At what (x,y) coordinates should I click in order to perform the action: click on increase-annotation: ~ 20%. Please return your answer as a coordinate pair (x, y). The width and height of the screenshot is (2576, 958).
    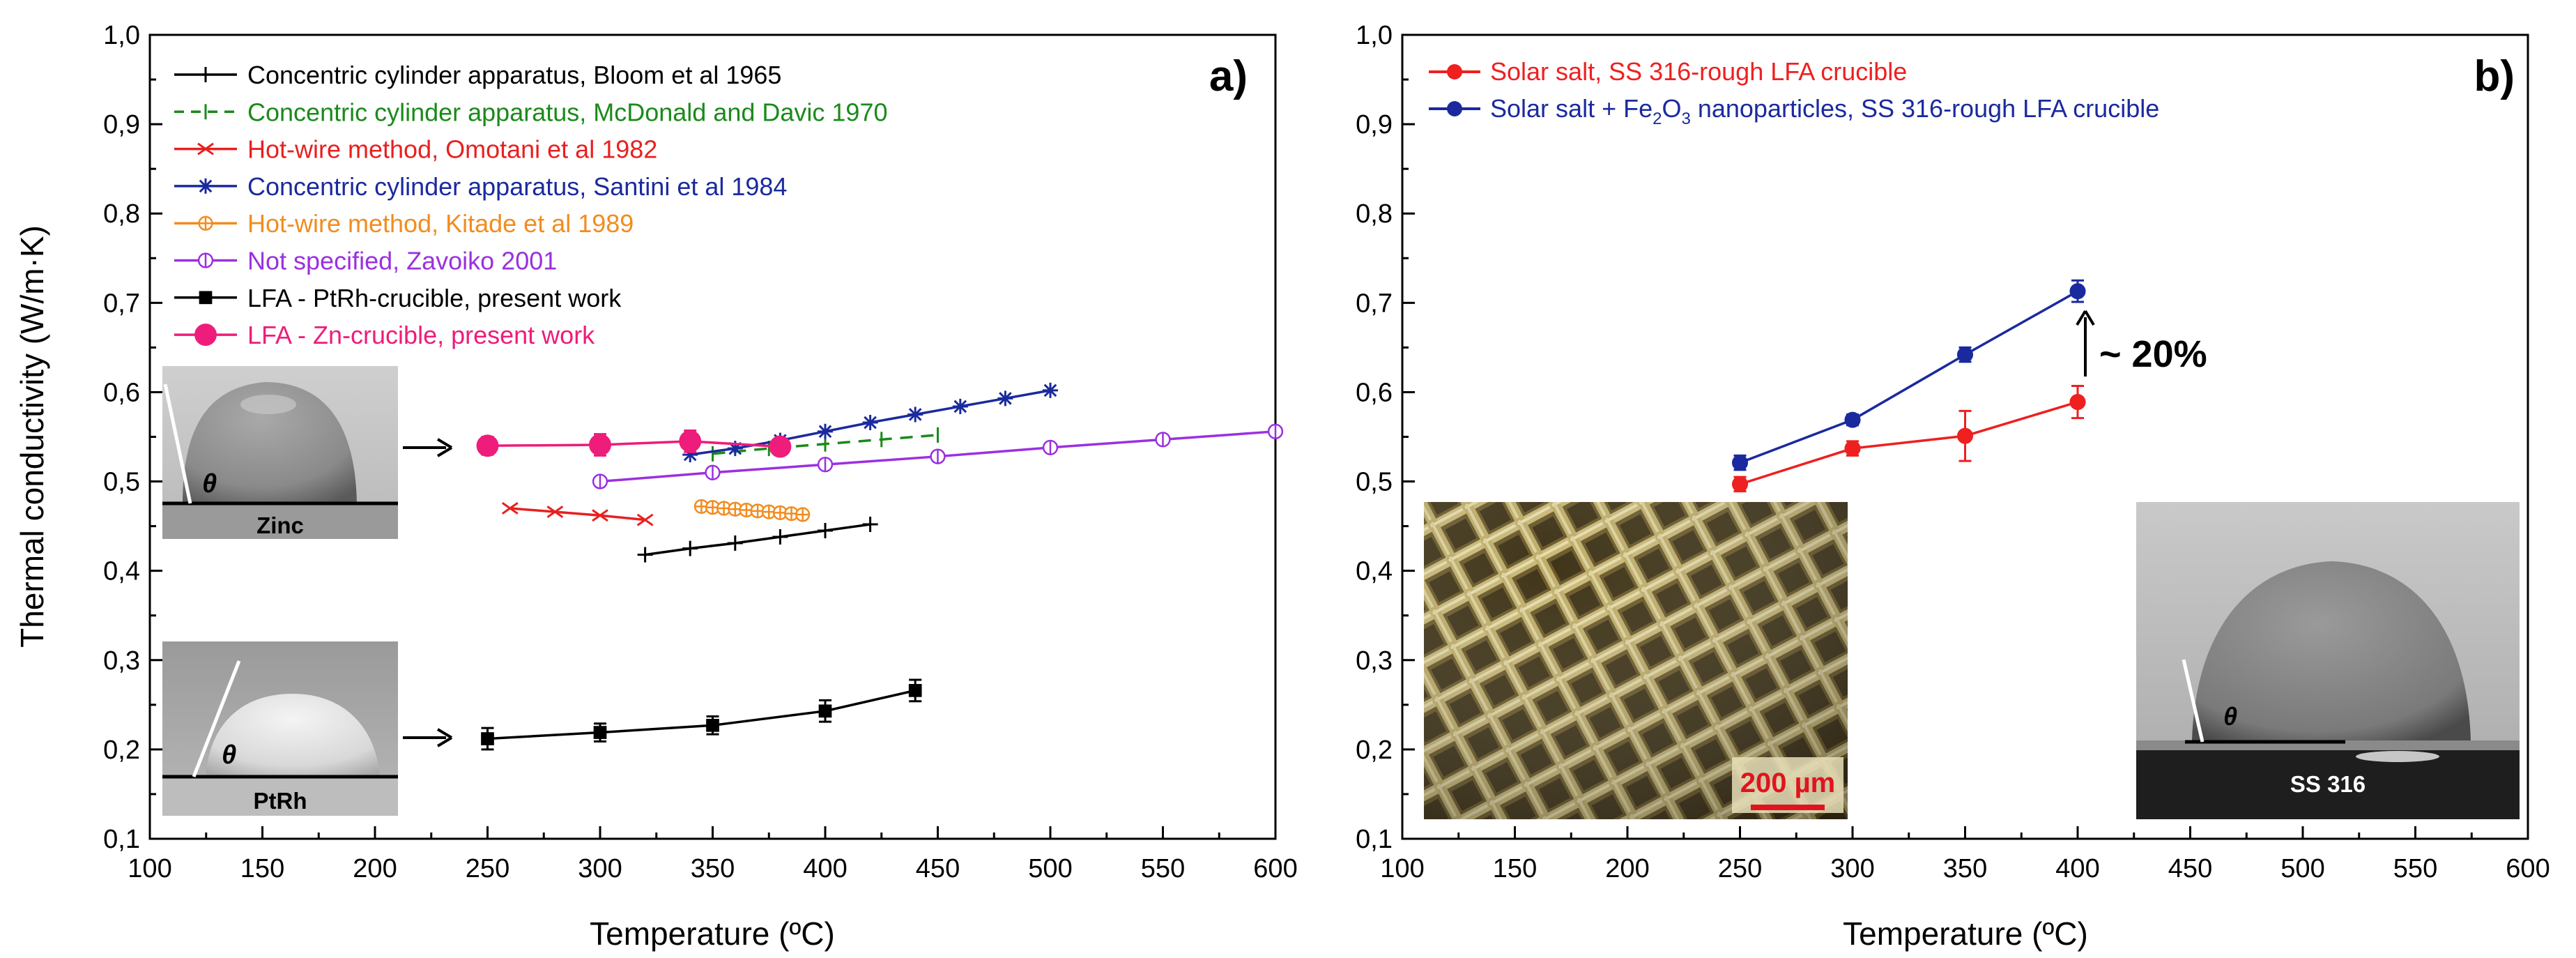
    Looking at the image, I should click on (2141, 344).